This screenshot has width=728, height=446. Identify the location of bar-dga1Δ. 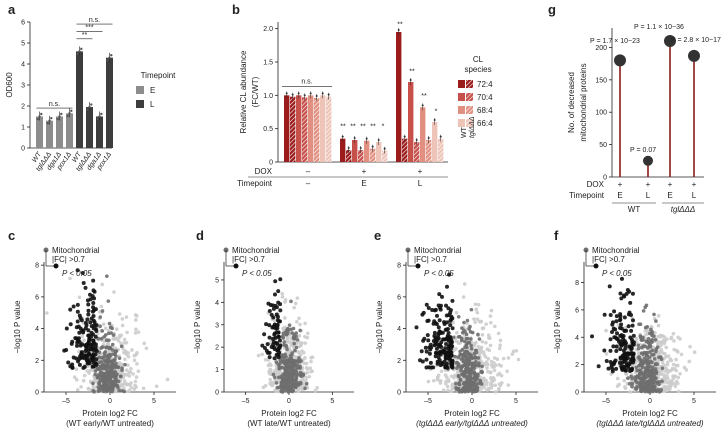
(59, 132).